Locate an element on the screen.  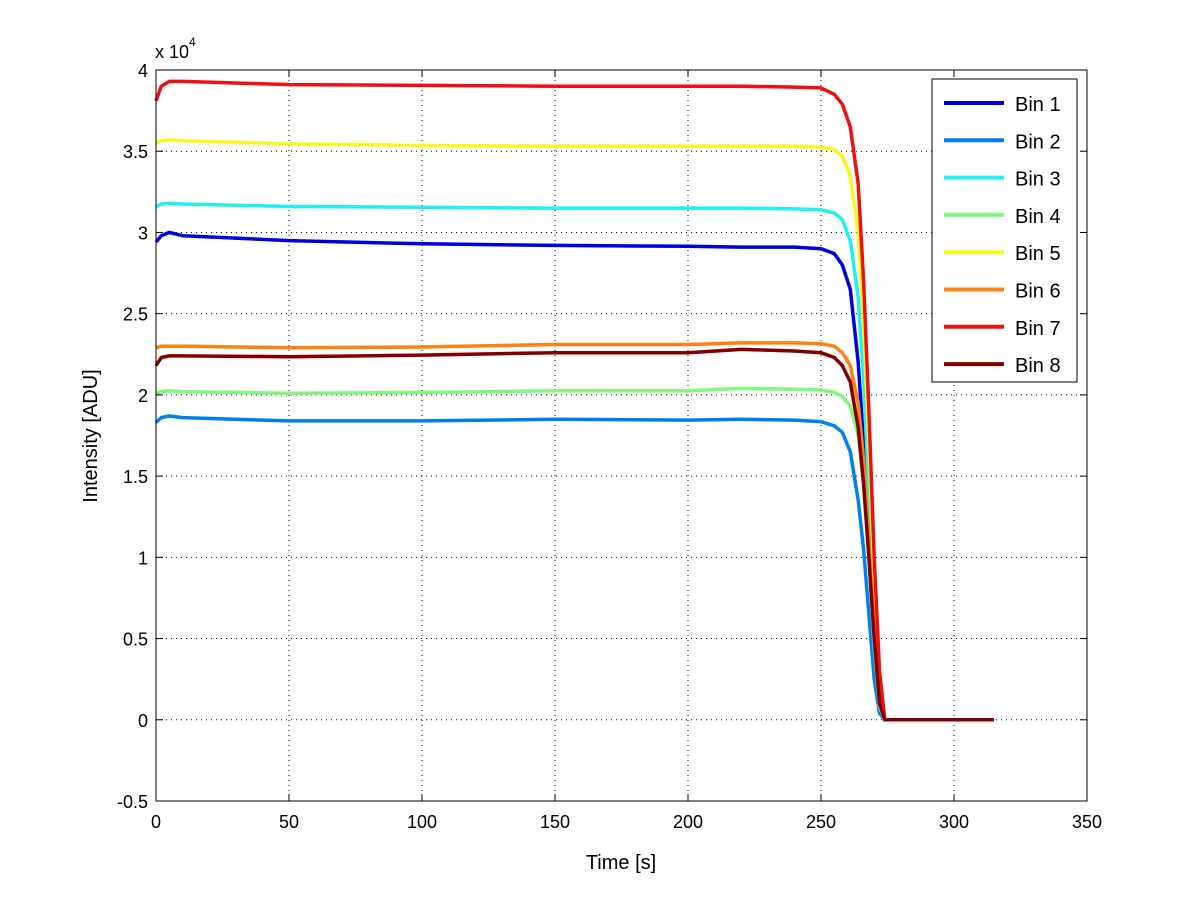
y-tick-label: 2.5 is located at coordinates (135, 315).